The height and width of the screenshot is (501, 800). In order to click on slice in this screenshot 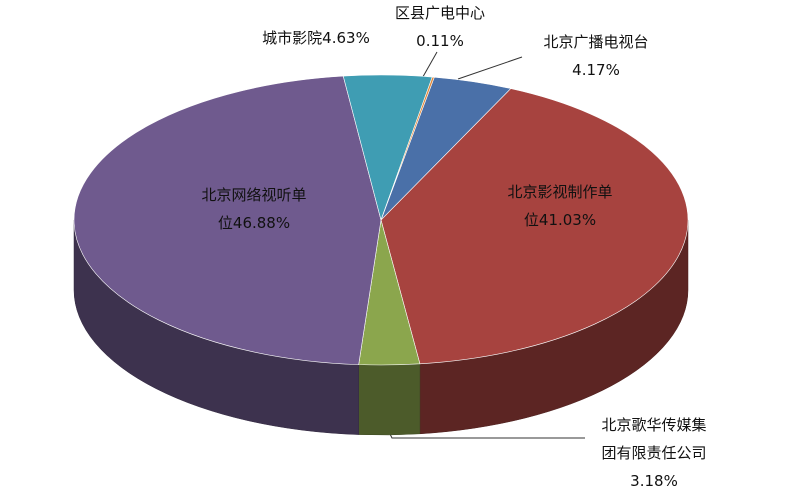, I will do `click(407, 148)`.